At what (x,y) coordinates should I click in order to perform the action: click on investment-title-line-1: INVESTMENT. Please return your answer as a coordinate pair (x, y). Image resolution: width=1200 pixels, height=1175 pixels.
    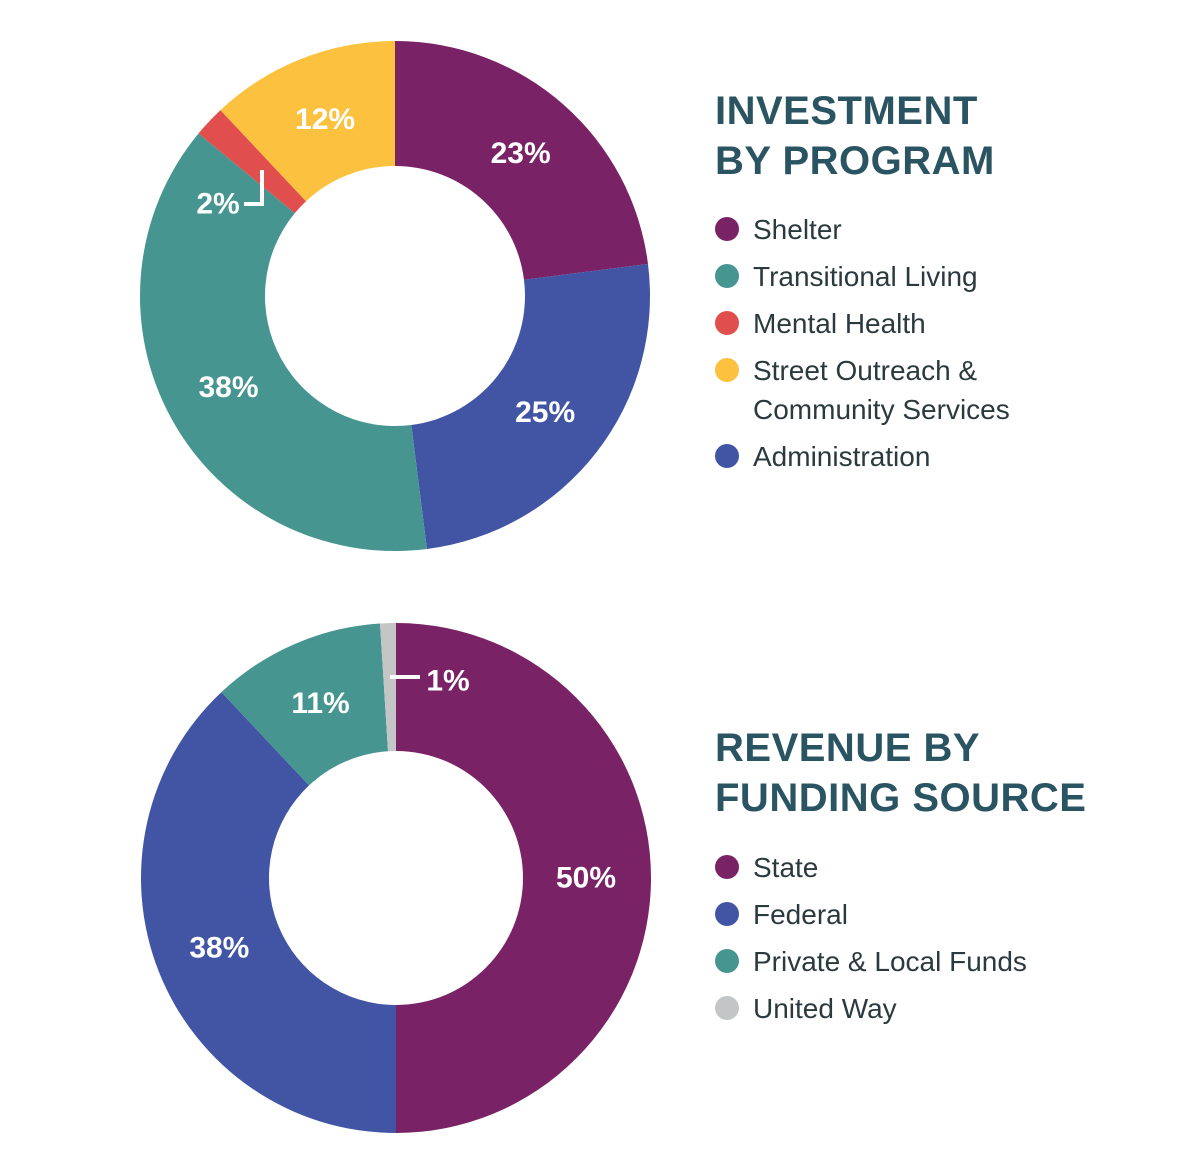
    Looking at the image, I should click on (846, 111).